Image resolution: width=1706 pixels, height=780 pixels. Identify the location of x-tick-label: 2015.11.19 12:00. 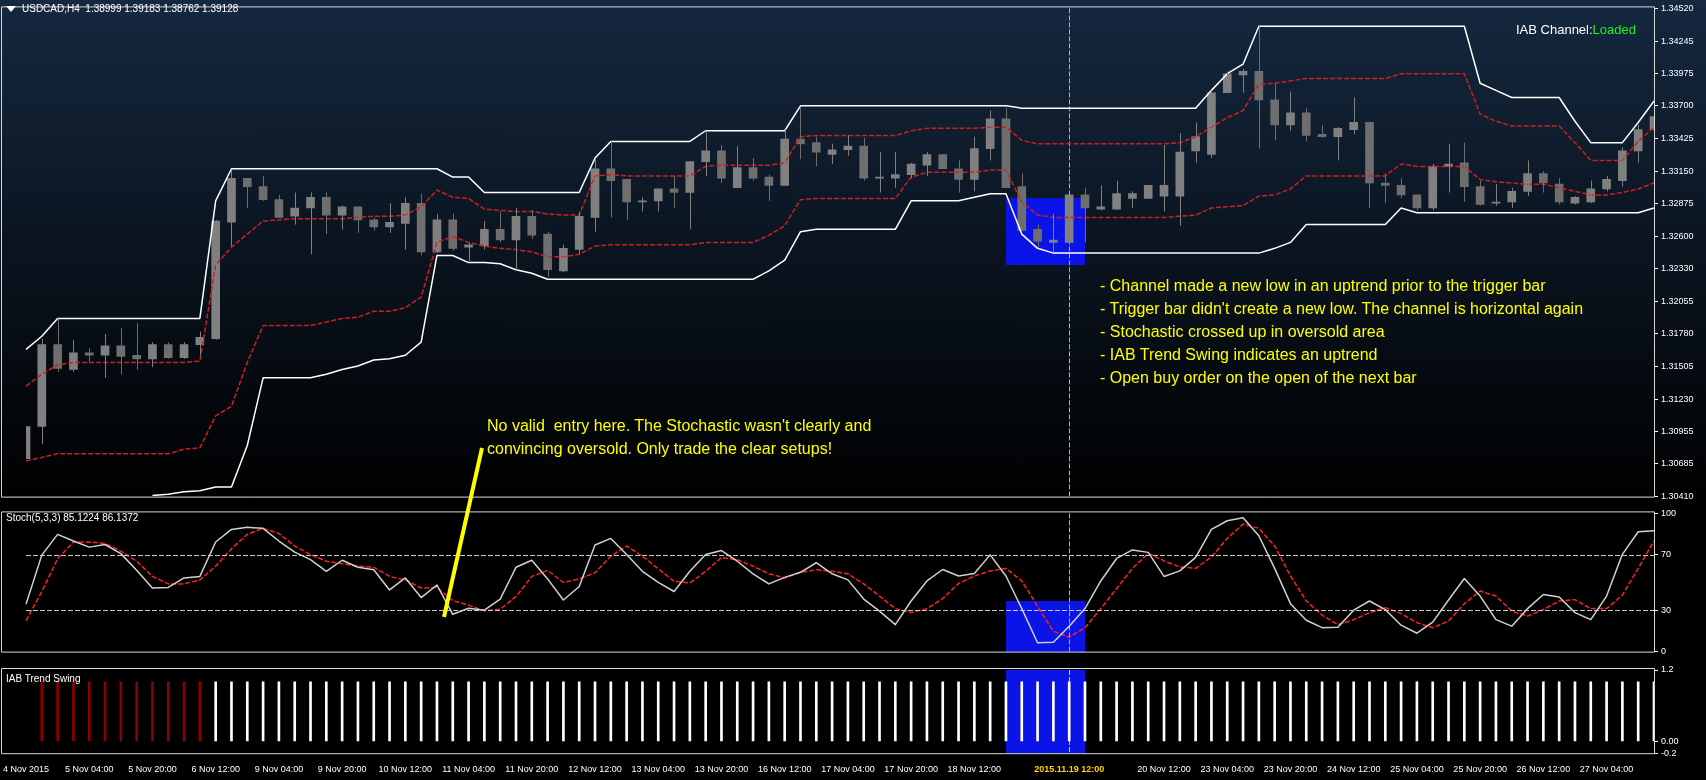
(1069, 769).